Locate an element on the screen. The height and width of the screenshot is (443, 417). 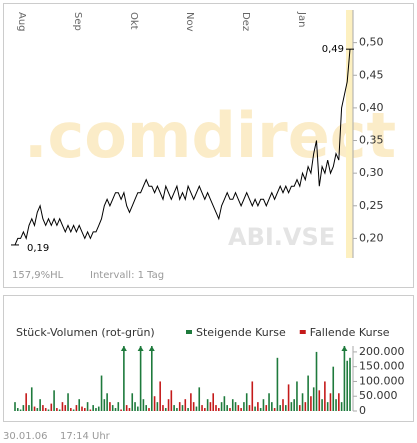
legend-label: Steigende Kurse is located at coordinates (241, 332).